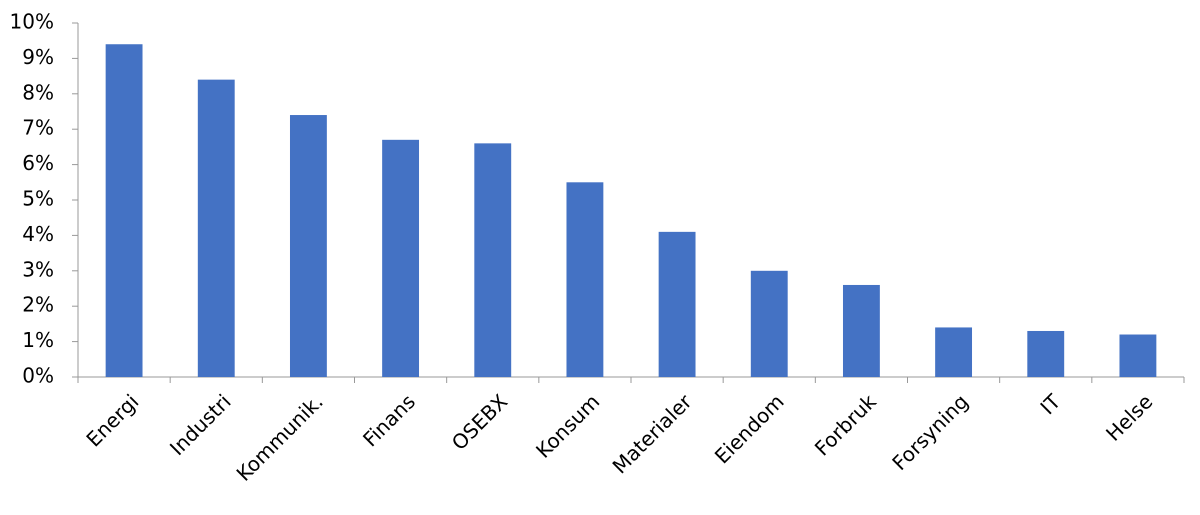 This screenshot has height=515, width=1200. What do you see at coordinates (930, 432) in the screenshot?
I see `x-tick-label: Forsyning` at bounding box center [930, 432].